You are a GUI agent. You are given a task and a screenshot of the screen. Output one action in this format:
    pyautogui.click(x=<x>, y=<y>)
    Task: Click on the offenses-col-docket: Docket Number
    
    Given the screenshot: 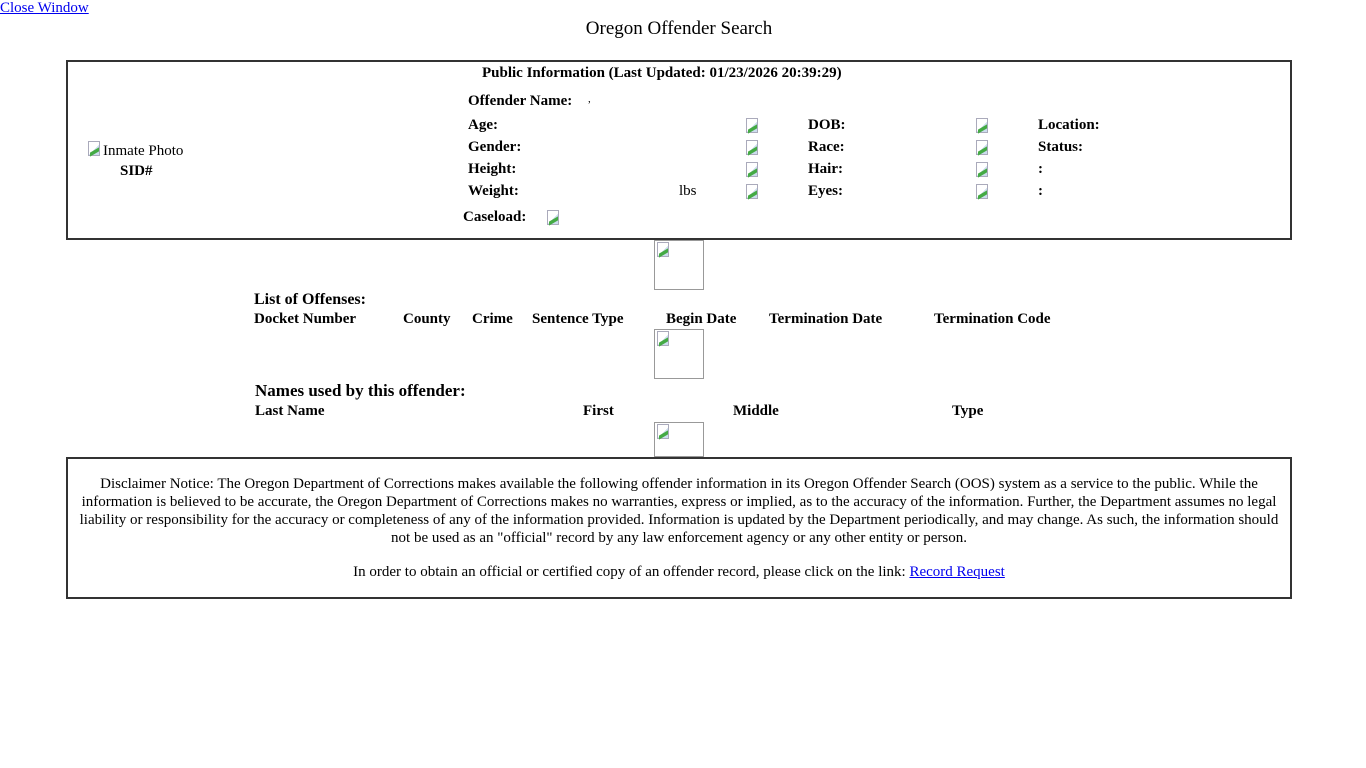 What is the action you would take?
    pyautogui.click(x=305, y=319)
    